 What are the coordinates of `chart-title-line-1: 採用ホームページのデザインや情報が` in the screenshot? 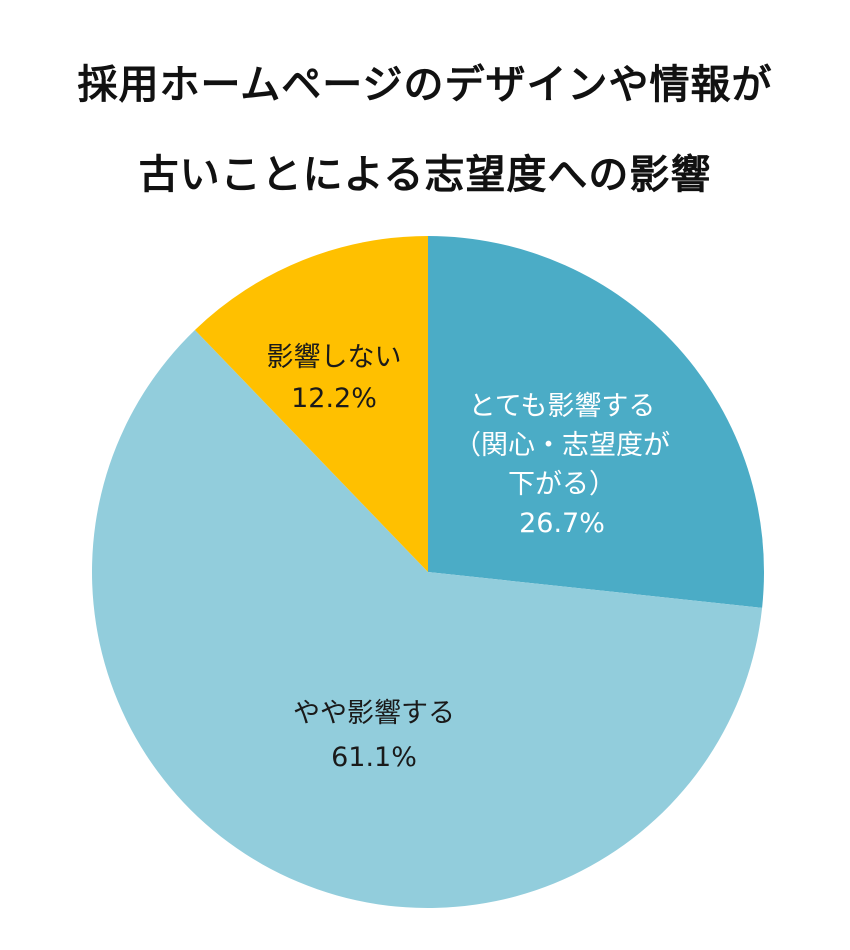 It's located at (425, 85).